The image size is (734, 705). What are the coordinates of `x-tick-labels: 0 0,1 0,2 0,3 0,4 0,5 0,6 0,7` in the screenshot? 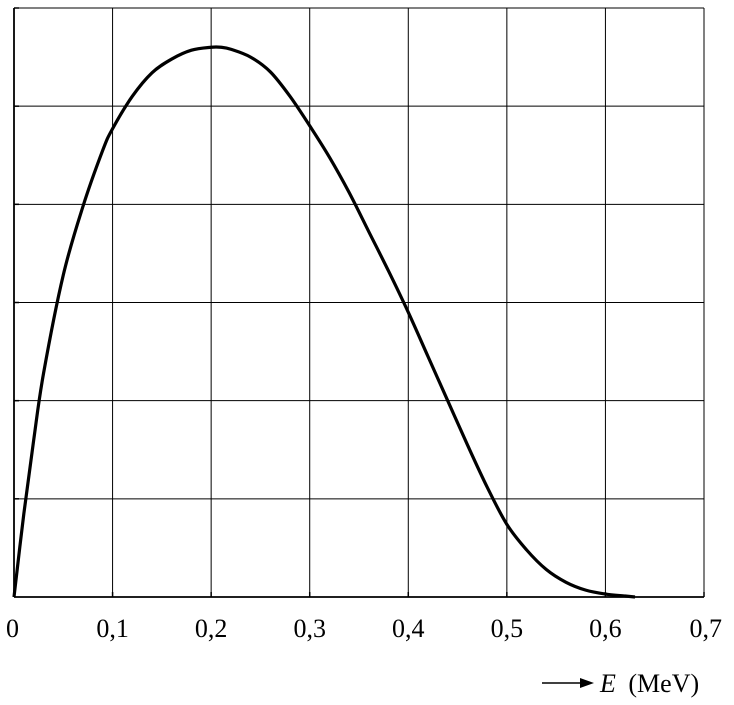 It's located at (364, 628).